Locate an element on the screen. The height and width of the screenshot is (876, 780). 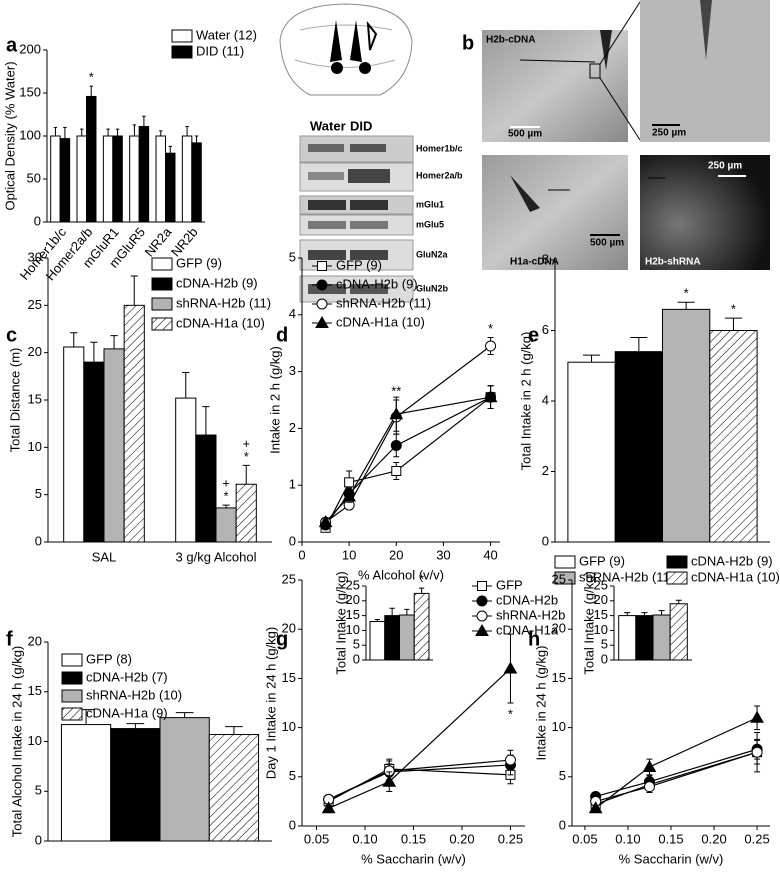
x-axis-label: % Alcohol (v/v) is located at coordinates (401, 574).